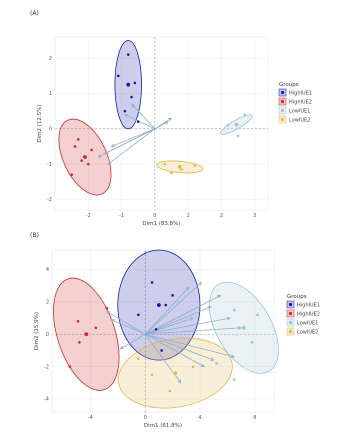 The image size is (342, 436). Describe the element at coordinates (34, 13) in the screenshot. I see `panel-label: (A)` at that location.